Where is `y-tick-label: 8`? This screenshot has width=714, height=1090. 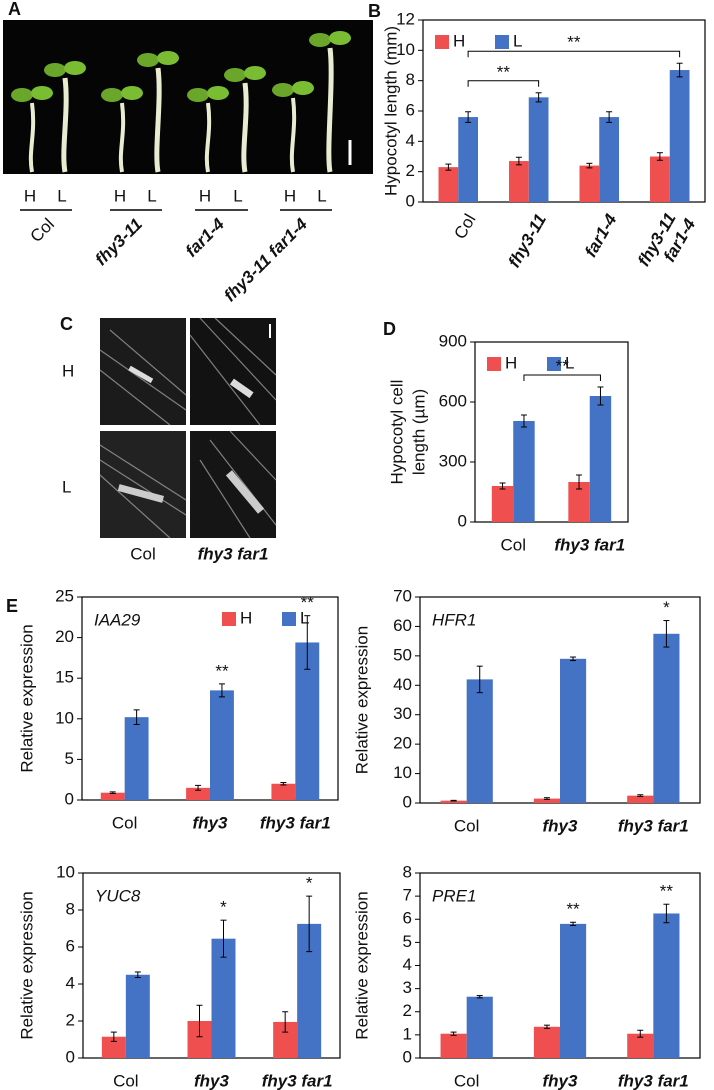 y-tick-label: 8 is located at coordinates (70, 908).